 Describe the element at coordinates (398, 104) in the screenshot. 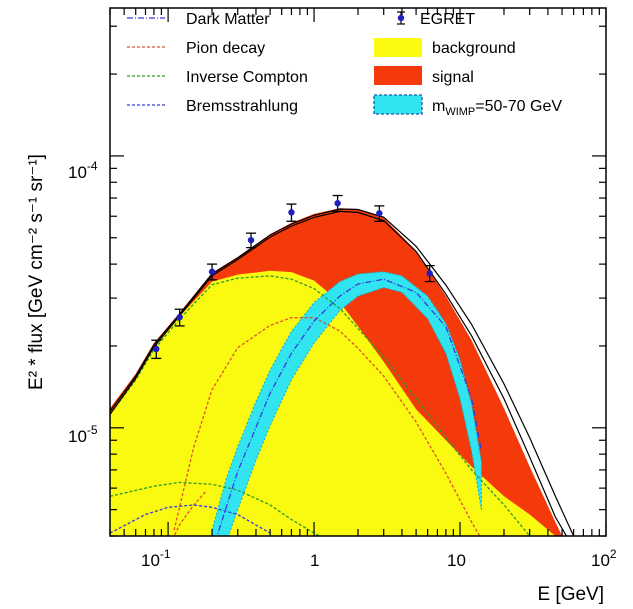

I see `legend-wimp-band-swatch` at that location.